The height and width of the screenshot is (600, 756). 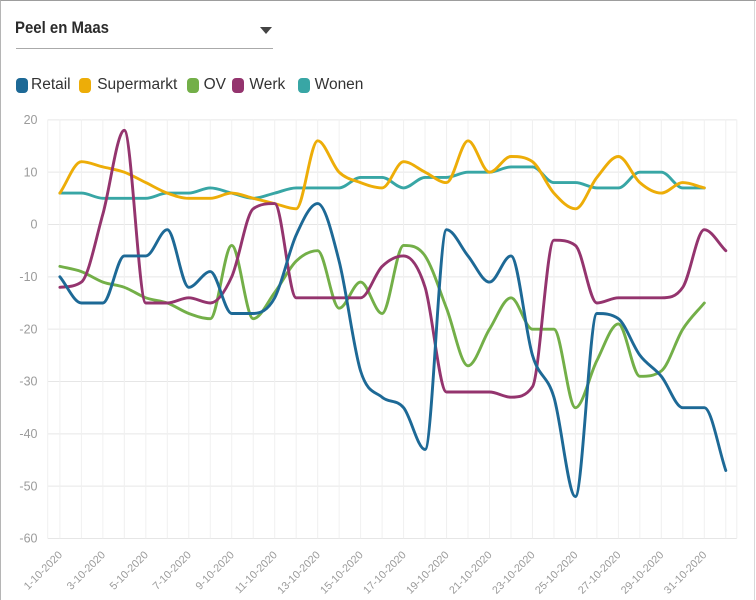 What do you see at coordinates (600, 573) in the screenshot?
I see `svg-text: 27-10-2020` at bounding box center [600, 573].